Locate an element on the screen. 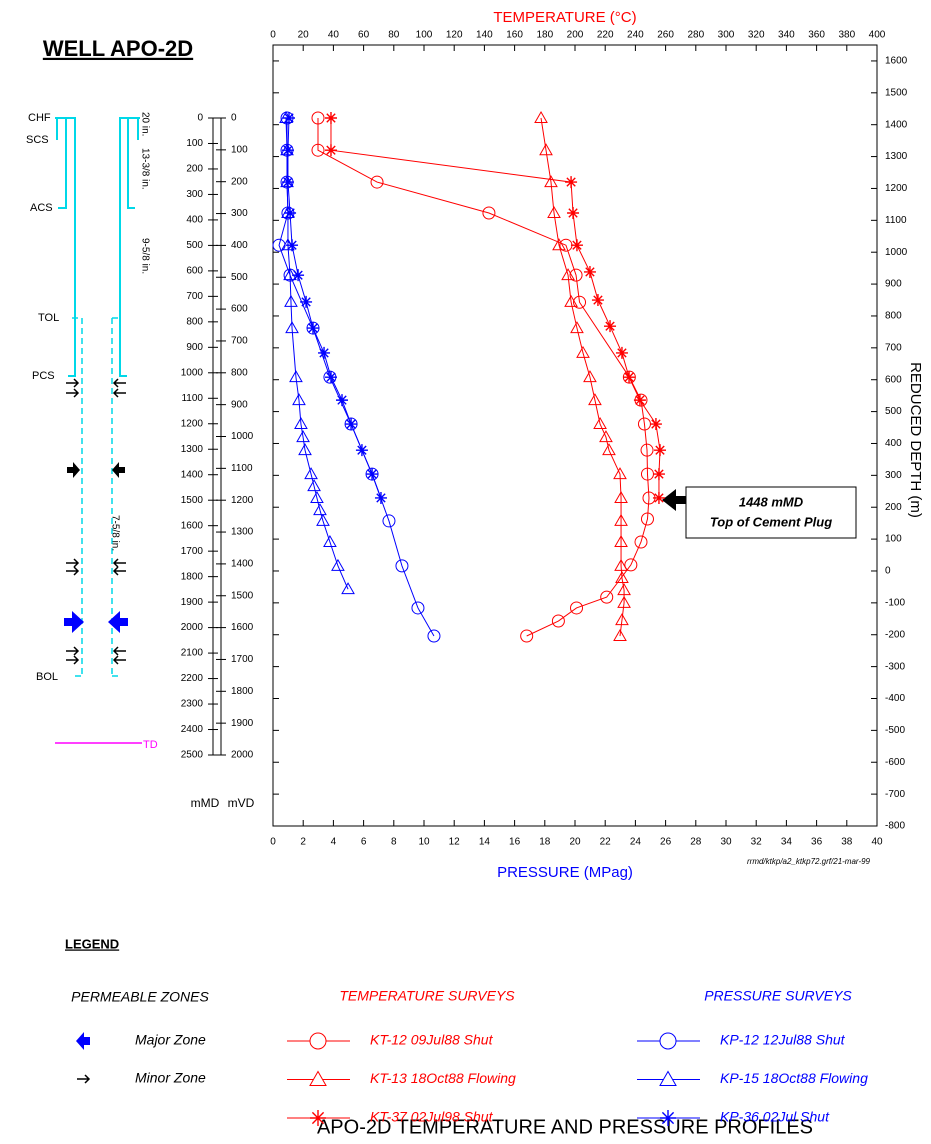  top-tick-label: 360 is located at coordinates (816, 35).